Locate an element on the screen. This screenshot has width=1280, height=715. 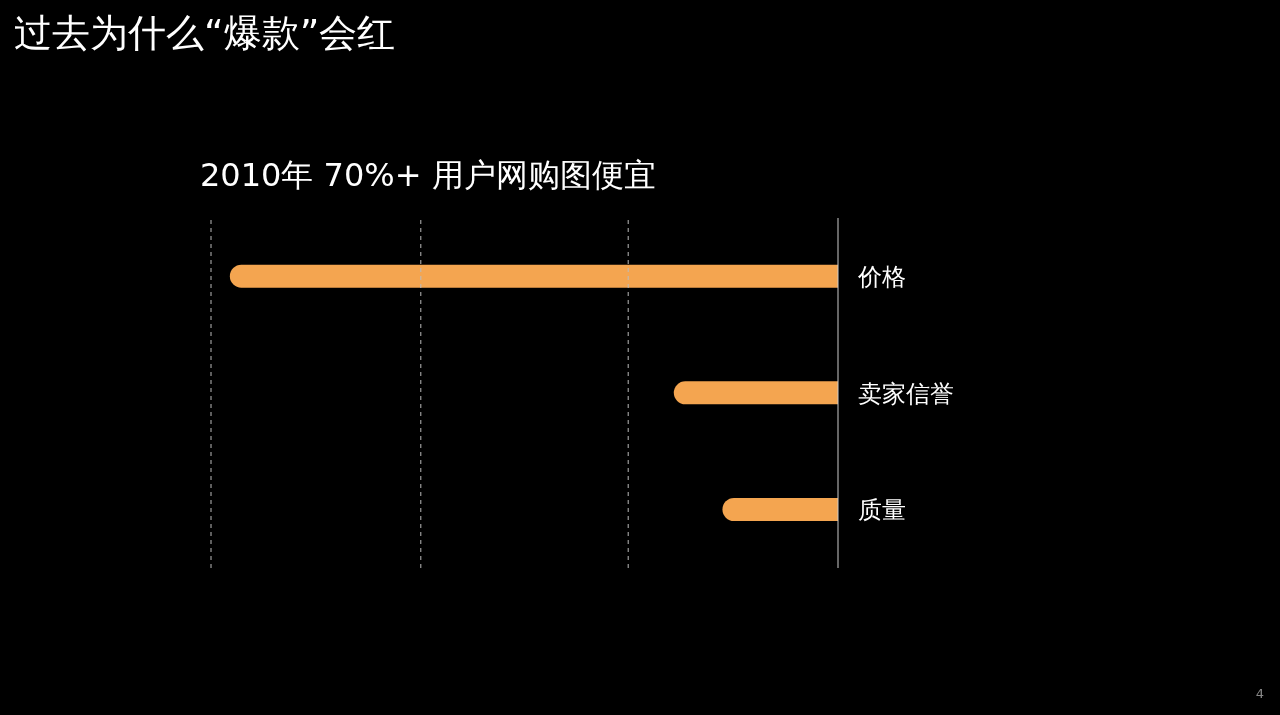
chart-title: 过去为什么“爆款”会红 is located at coordinates (205, 33).